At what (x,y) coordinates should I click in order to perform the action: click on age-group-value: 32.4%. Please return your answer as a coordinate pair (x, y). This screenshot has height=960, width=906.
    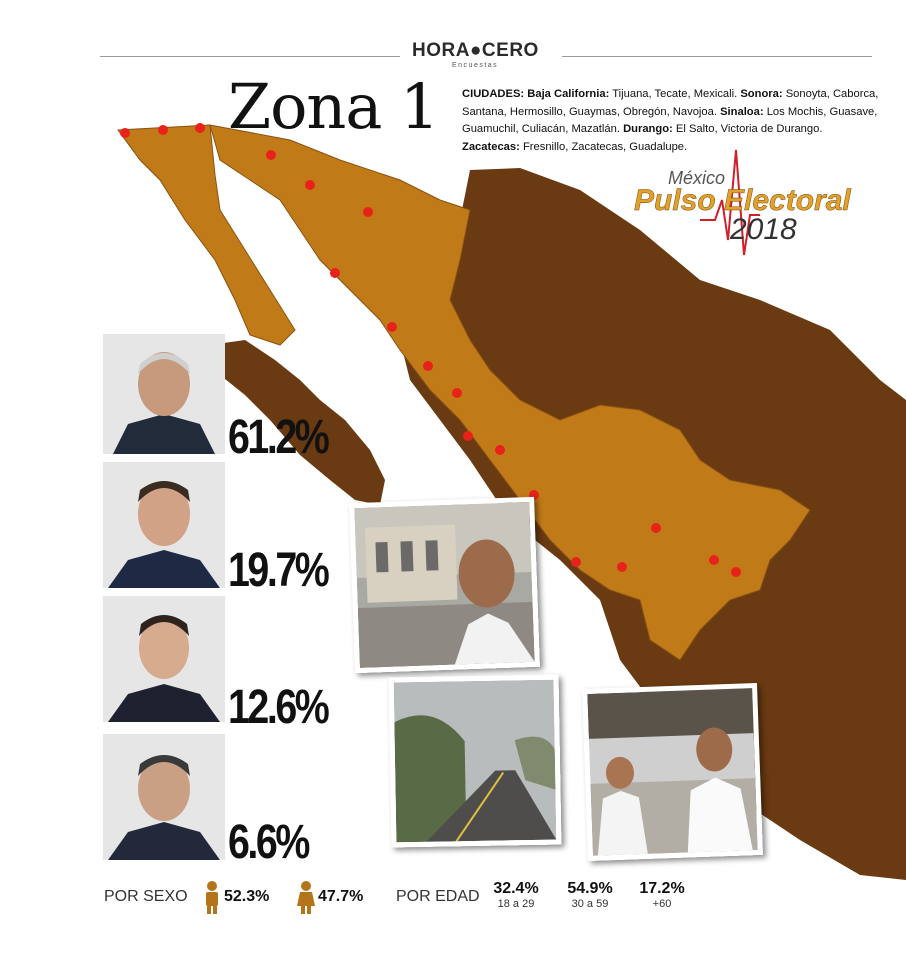
    Looking at the image, I should click on (516, 888).